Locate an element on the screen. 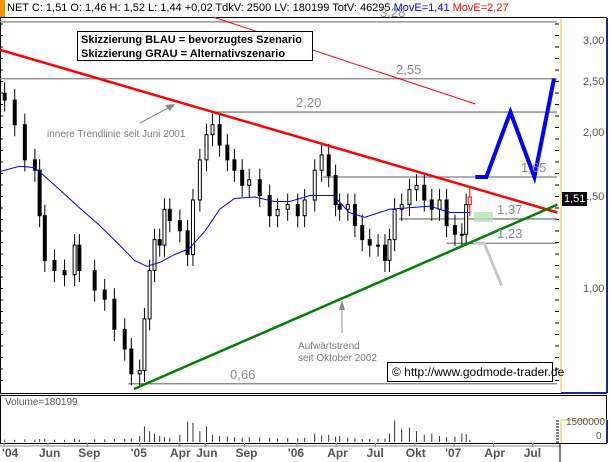  level-label: 0,66 is located at coordinates (243, 374).